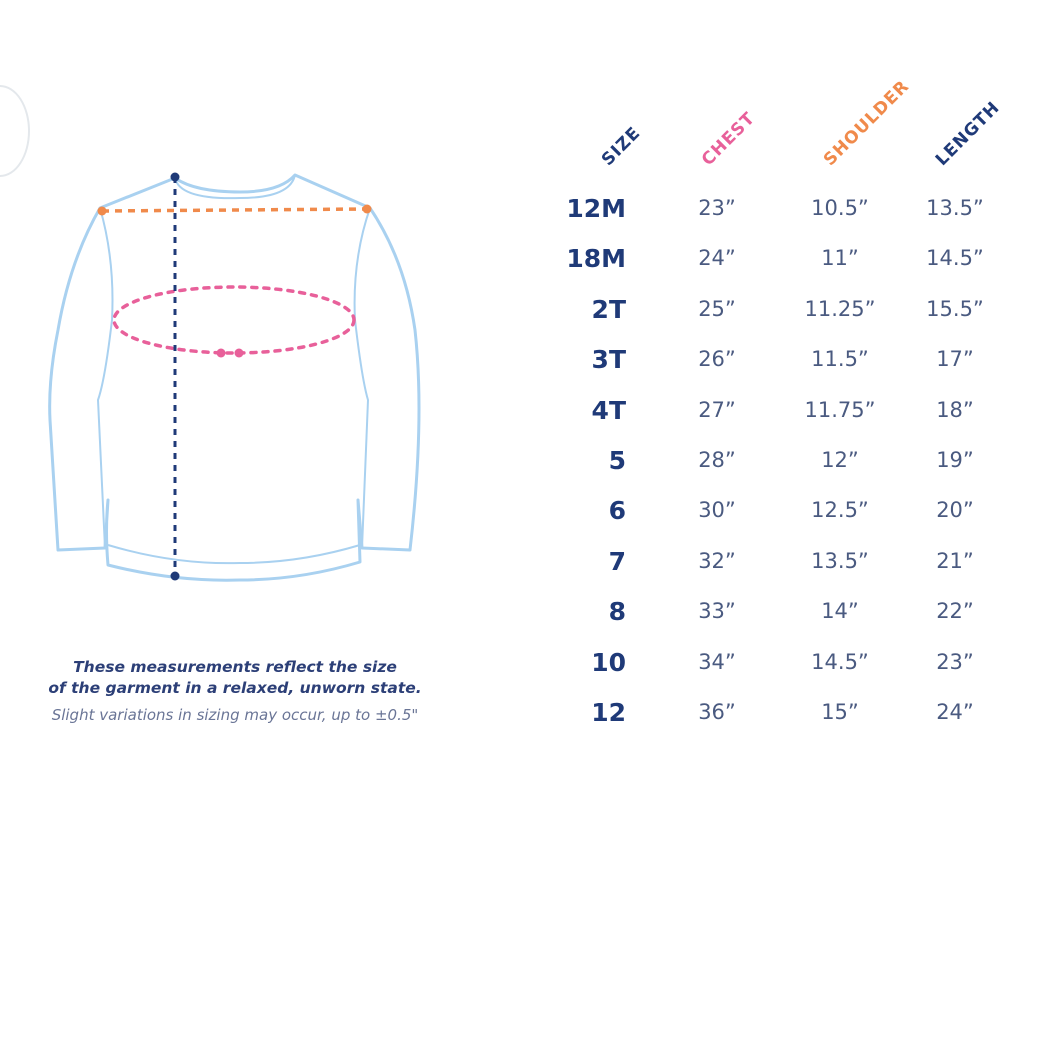 The height and width of the screenshot is (1055, 1055). Describe the element at coordinates (780, 712) in the screenshot. I see `table-row: 12 36” 15” 24”` at that location.